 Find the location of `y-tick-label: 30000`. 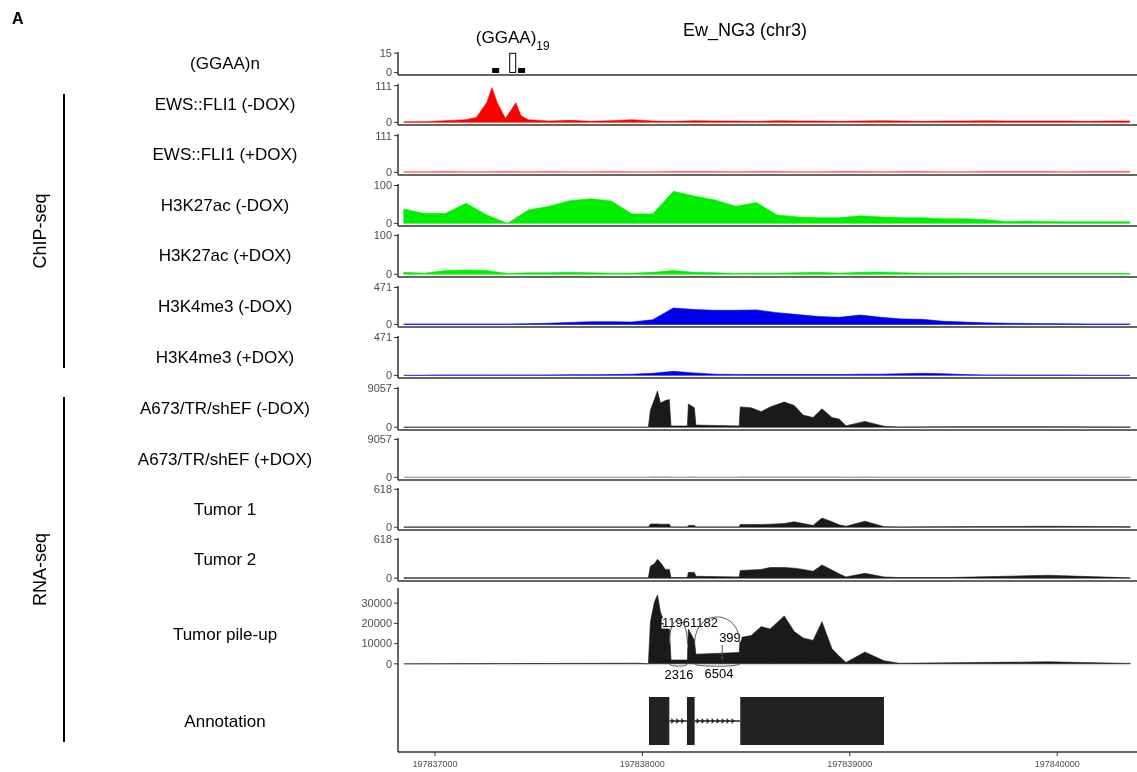

y-tick-label: 30000 is located at coordinates (376, 603).